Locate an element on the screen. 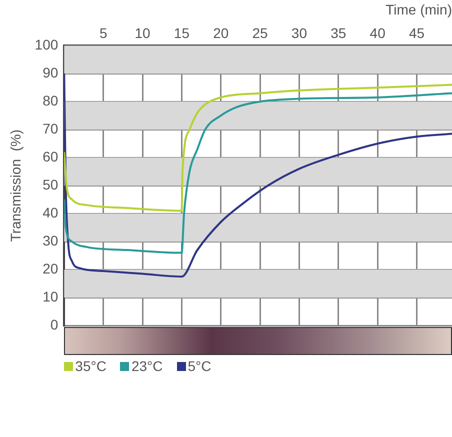  y-tick-label: 60 is located at coordinates (50, 156).